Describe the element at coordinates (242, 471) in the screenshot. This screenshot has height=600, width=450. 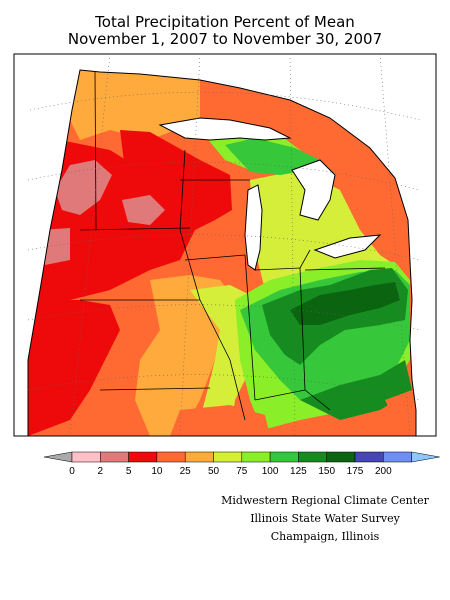
I see `legend-tick-label: 75` at that location.